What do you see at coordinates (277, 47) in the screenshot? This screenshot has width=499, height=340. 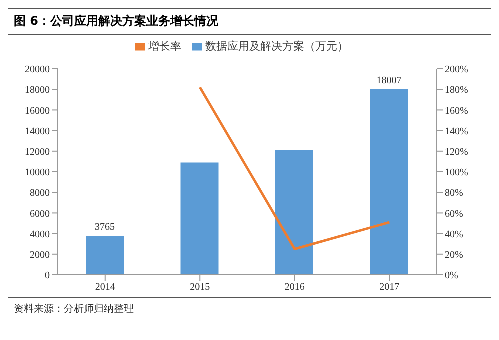 I see `legend-label: 数据应用及解决方案（万元）` at bounding box center [277, 47].